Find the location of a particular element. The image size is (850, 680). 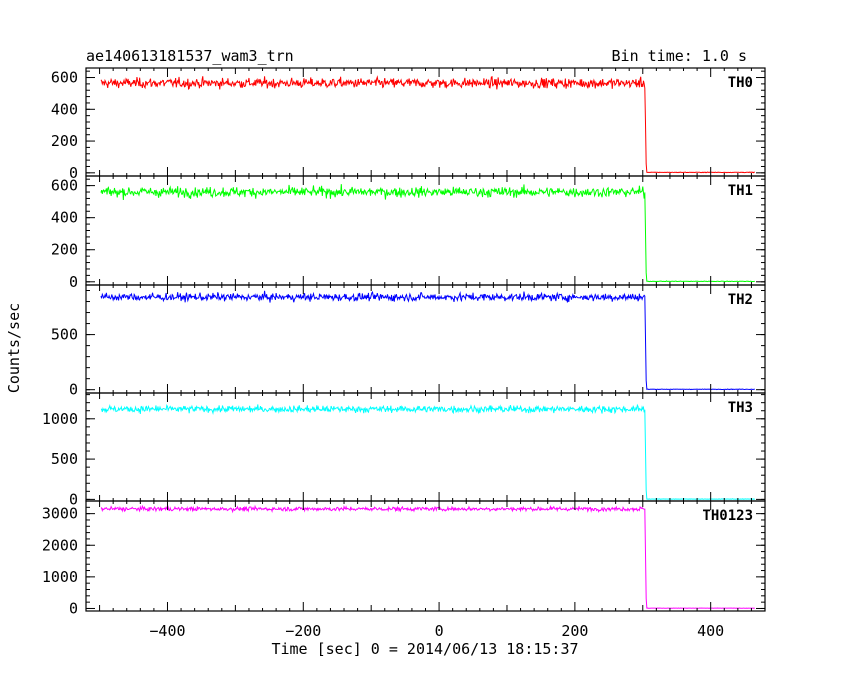

panel-label-th3: TH3 is located at coordinates (740, 408).